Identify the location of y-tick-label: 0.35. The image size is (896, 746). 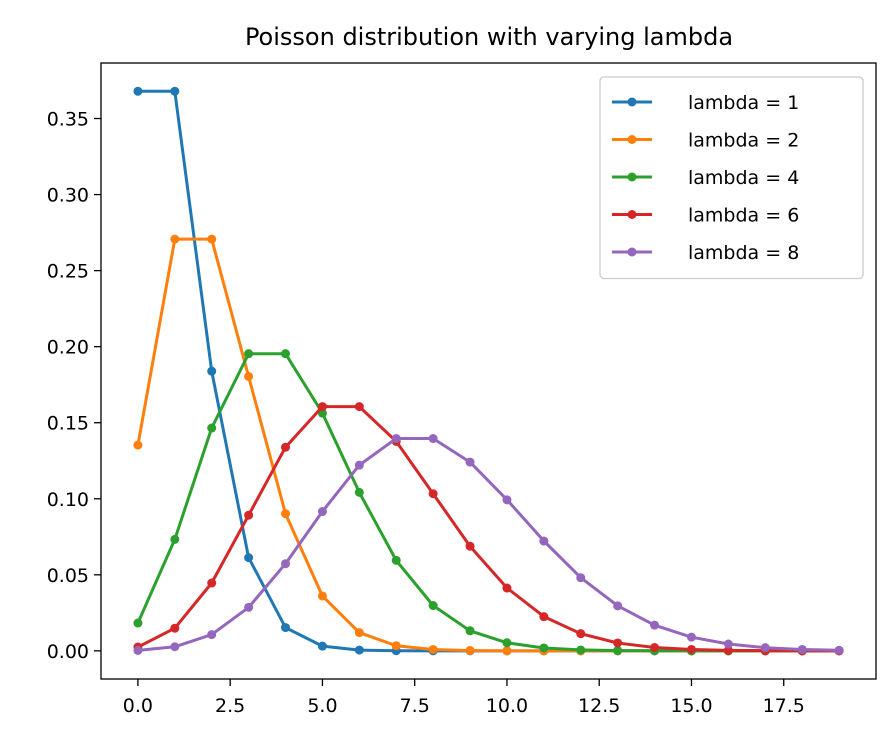
(68, 120).